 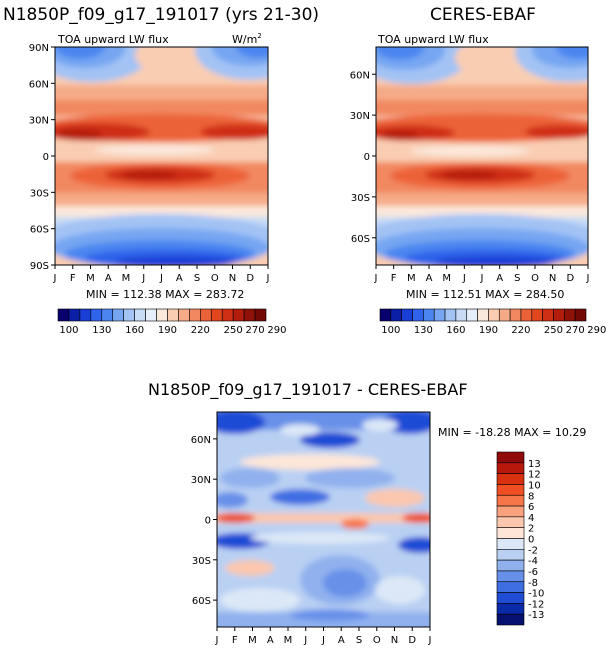 What do you see at coordinates (570, 278) in the screenshot?
I see `obs-x-tick-label: D` at bounding box center [570, 278].